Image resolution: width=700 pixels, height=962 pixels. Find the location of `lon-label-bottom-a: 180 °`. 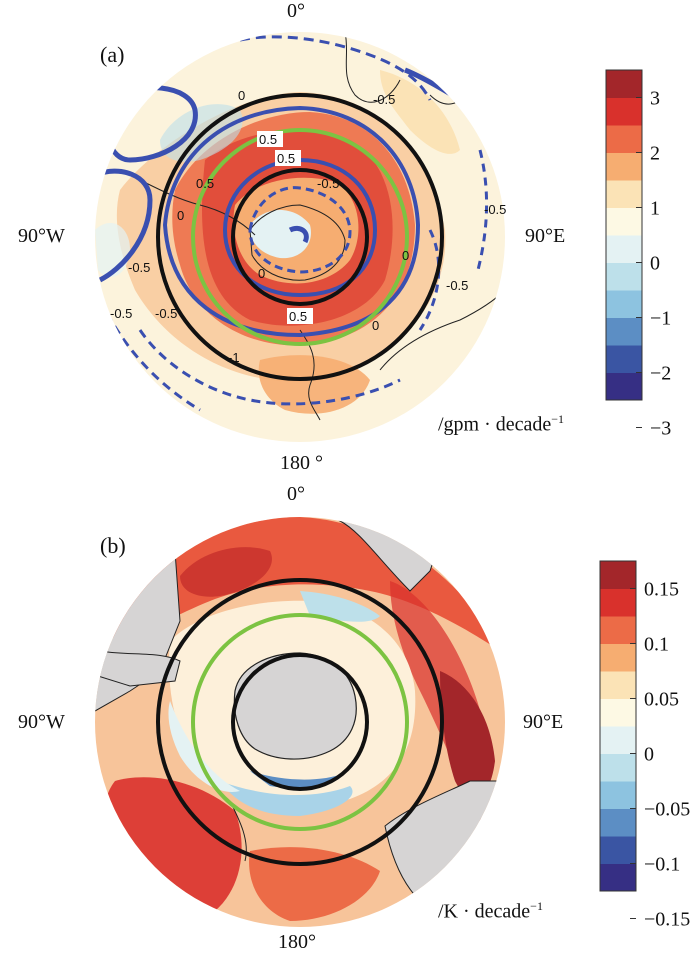

lon-label-bottom-a: 180 ° is located at coordinates (301, 463).